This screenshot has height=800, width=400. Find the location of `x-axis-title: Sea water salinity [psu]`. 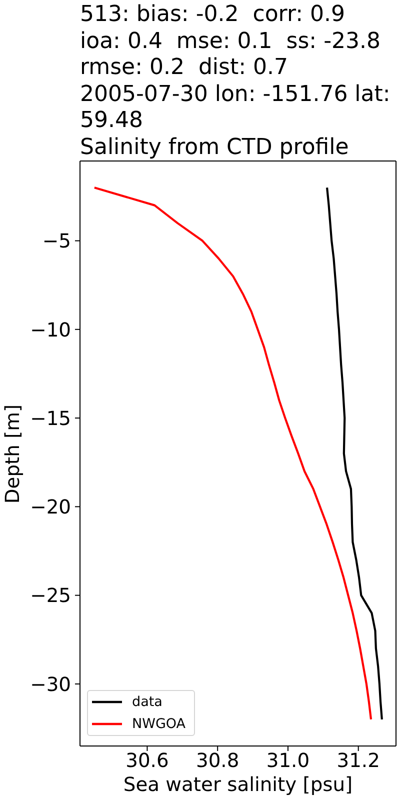

x-axis-title: Sea water salinity [psu] is located at coordinates (238, 784).